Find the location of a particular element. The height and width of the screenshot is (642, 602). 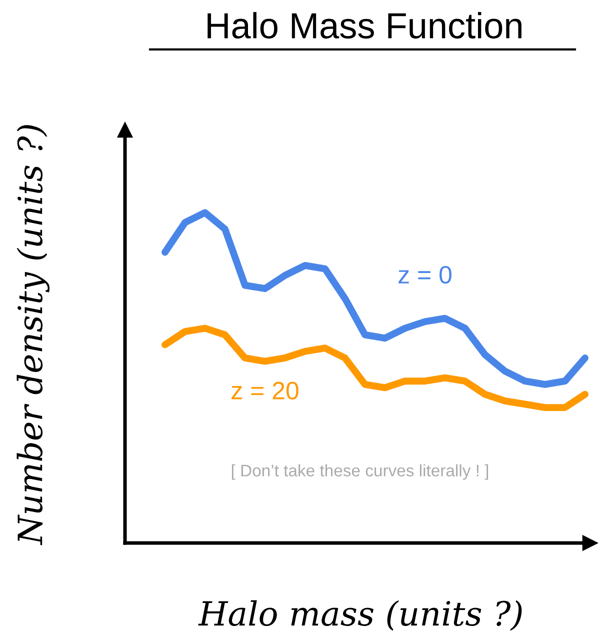

annotation: [ Don’t take these curves literally ! ] is located at coordinates (360, 472).